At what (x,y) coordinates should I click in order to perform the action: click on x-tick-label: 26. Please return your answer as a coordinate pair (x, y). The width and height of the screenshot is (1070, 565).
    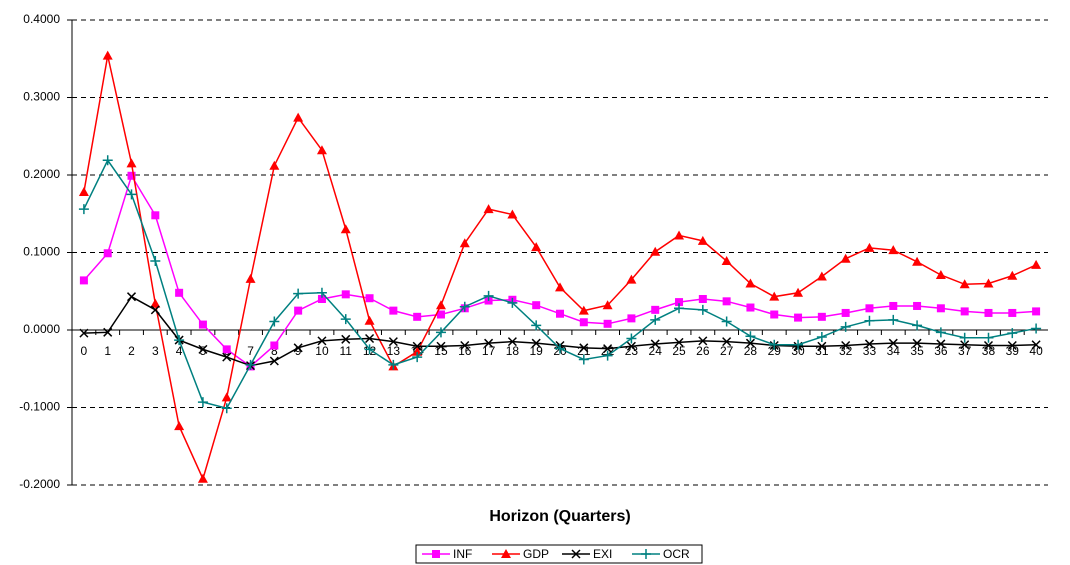
    Looking at the image, I should click on (703, 351).